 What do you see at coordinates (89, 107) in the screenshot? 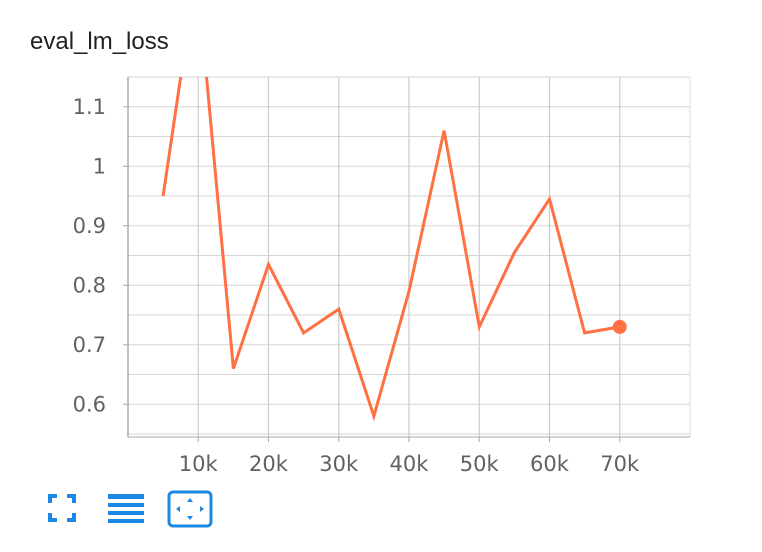
I see `y-tick-label: 1.1` at bounding box center [89, 107].